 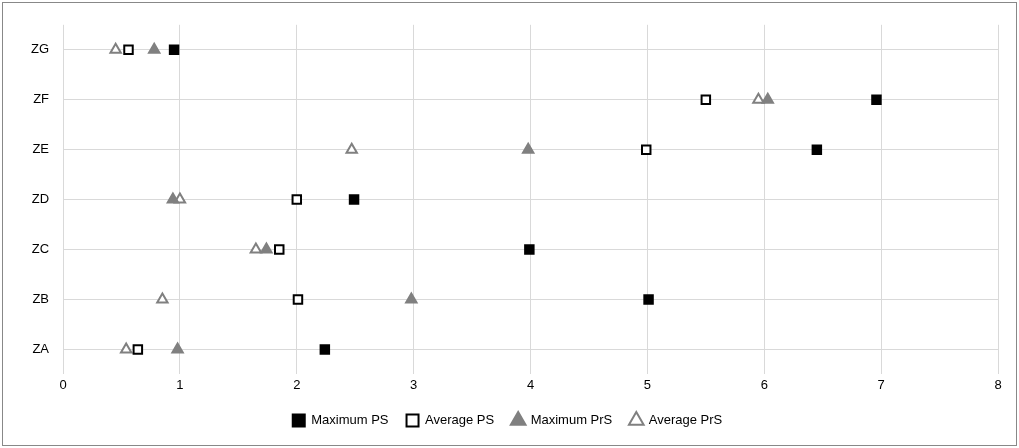 I want to click on x-tick-label: 5, so click(x=647, y=384).